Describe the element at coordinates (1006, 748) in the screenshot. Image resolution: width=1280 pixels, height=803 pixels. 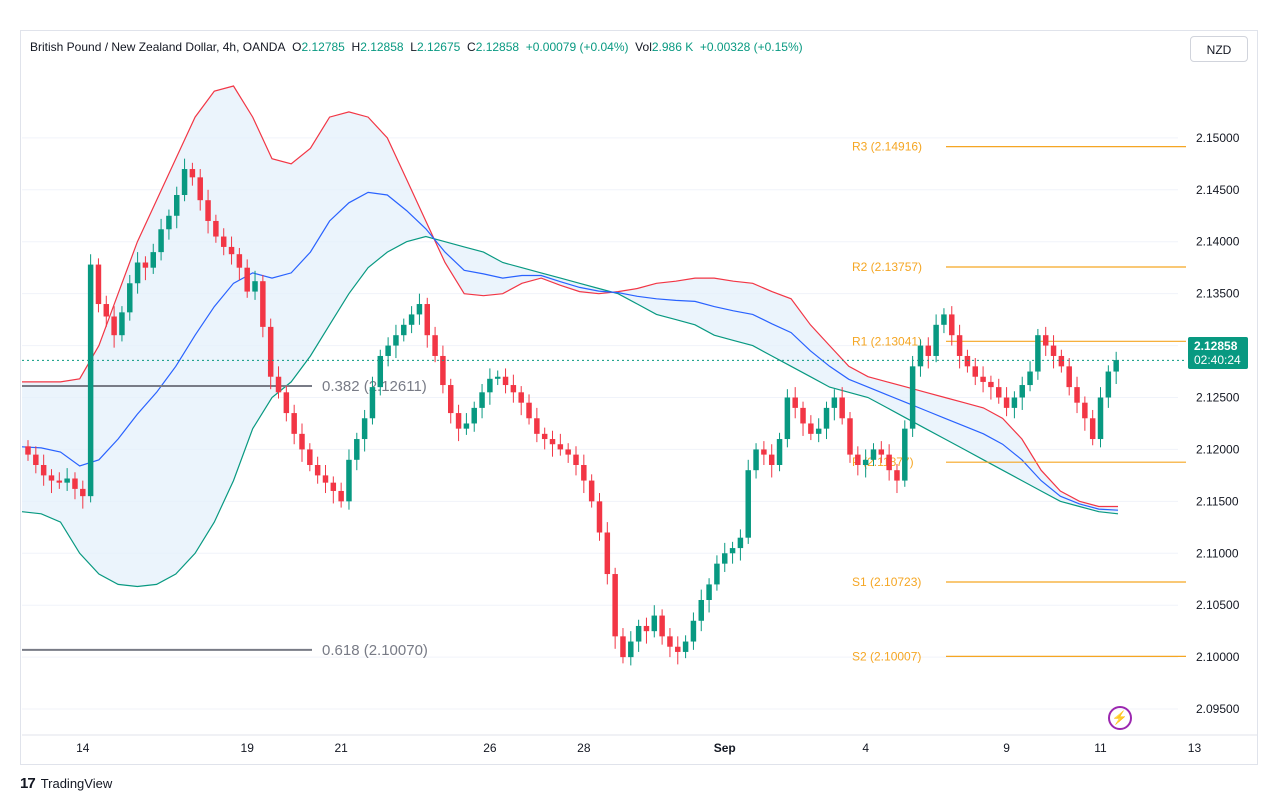
I see `x-tick-label: 9` at that location.